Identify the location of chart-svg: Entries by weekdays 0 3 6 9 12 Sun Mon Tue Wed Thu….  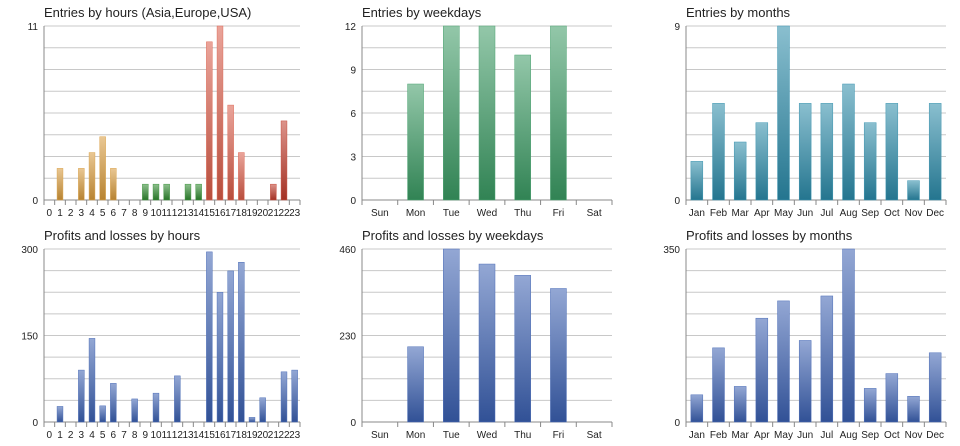
(479, 112).